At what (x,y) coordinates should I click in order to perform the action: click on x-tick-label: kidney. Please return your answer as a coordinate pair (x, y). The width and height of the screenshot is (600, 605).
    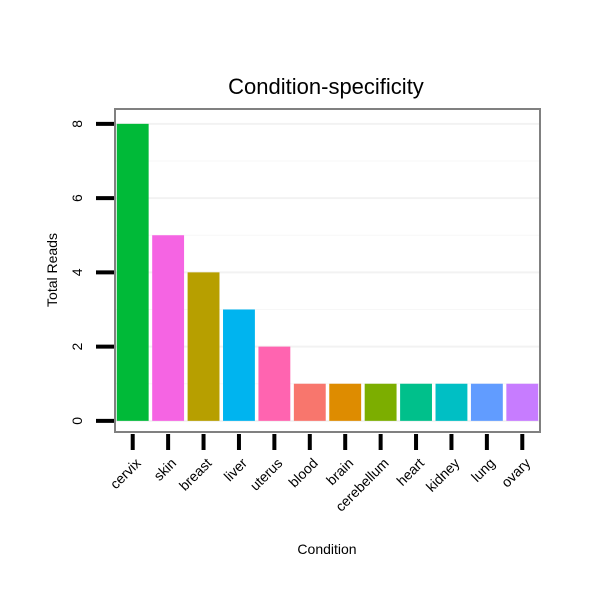
    Looking at the image, I should click on (443, 475).